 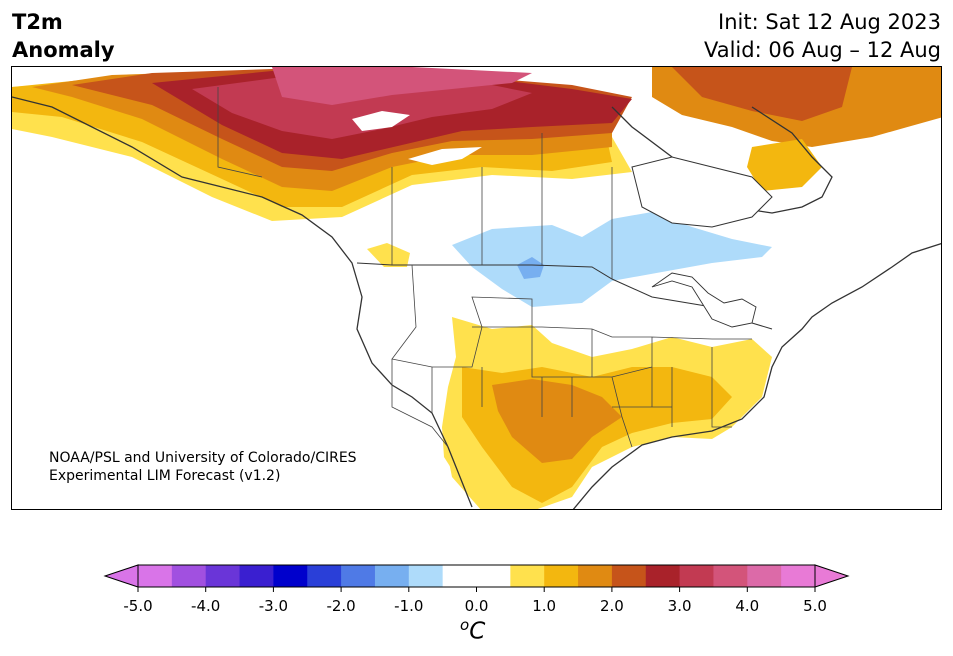 What do you see at coordinates (206, 606) in the screenshot?
I see `colorbar-tick-label: -4.0` at bounding box center [206, 606].